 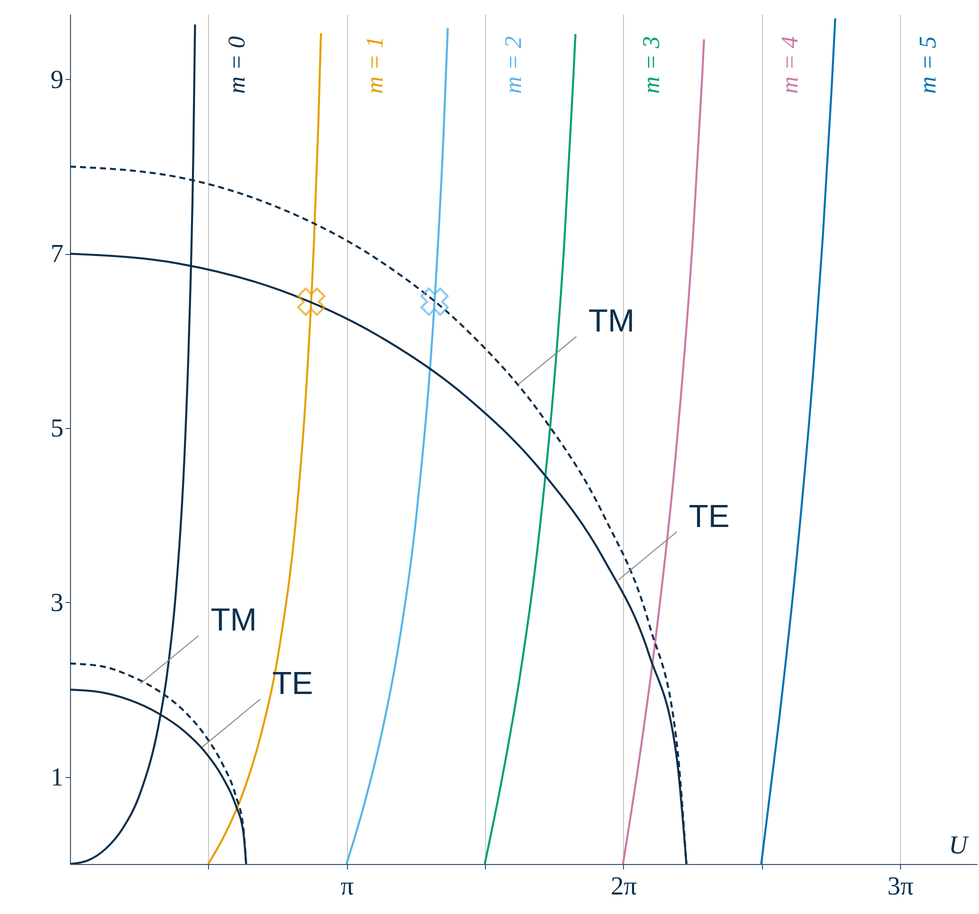 I want to click on x-tick-label: 3π, so click(x=900, y=886).